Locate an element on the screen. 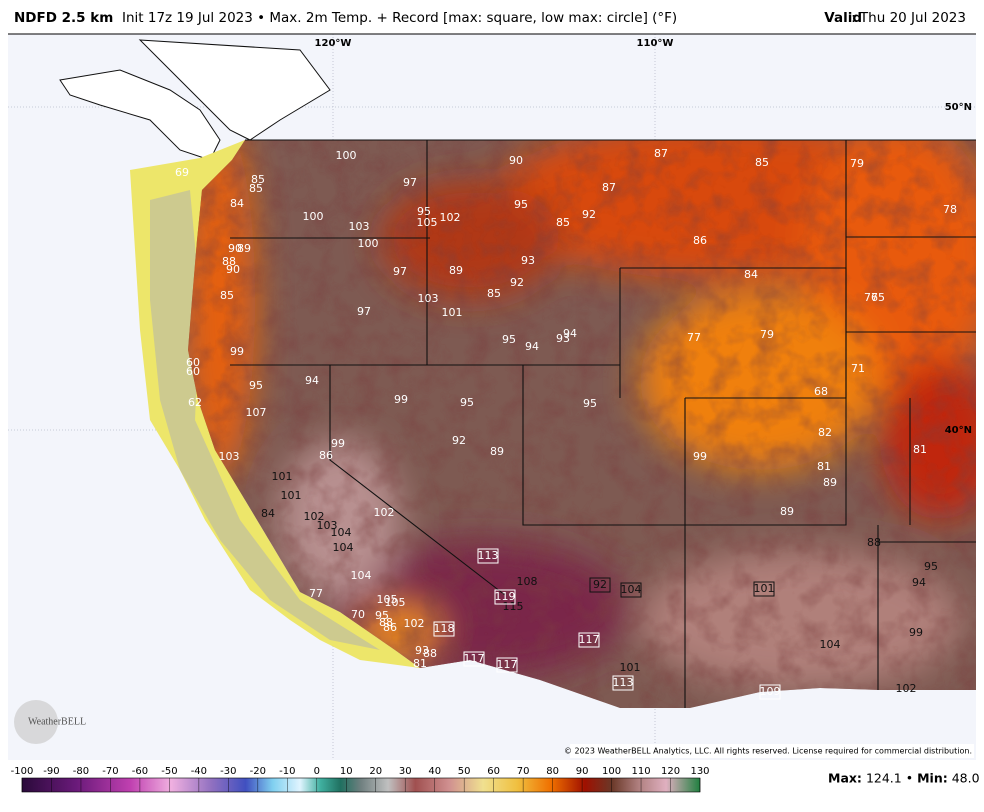 The height and width of the screenshot is (812, 984). station-temp: 115 is located at coordinates (513, 606).